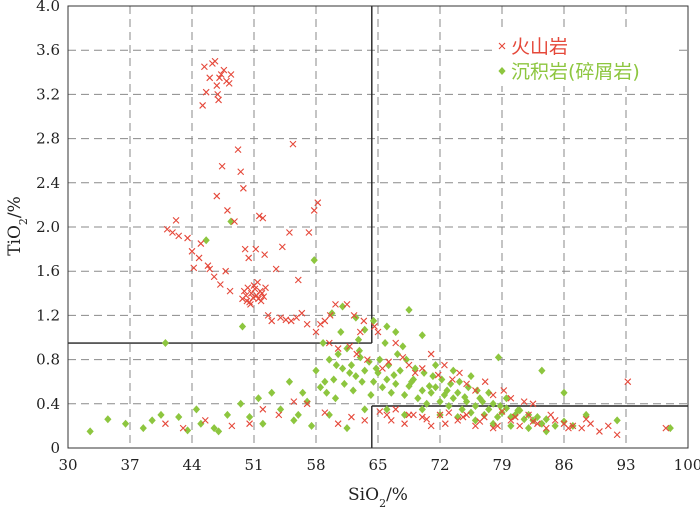  What do you see at coordinates (15, 207) in the screenshot?
I see `y-axis-title-unit: /%` at bounding box center [15, 207].